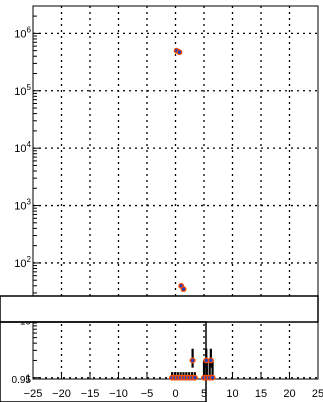  Describe the element at coordinates (261, 394) in the screenshot. I see `x-tick-label: 15` at that location.